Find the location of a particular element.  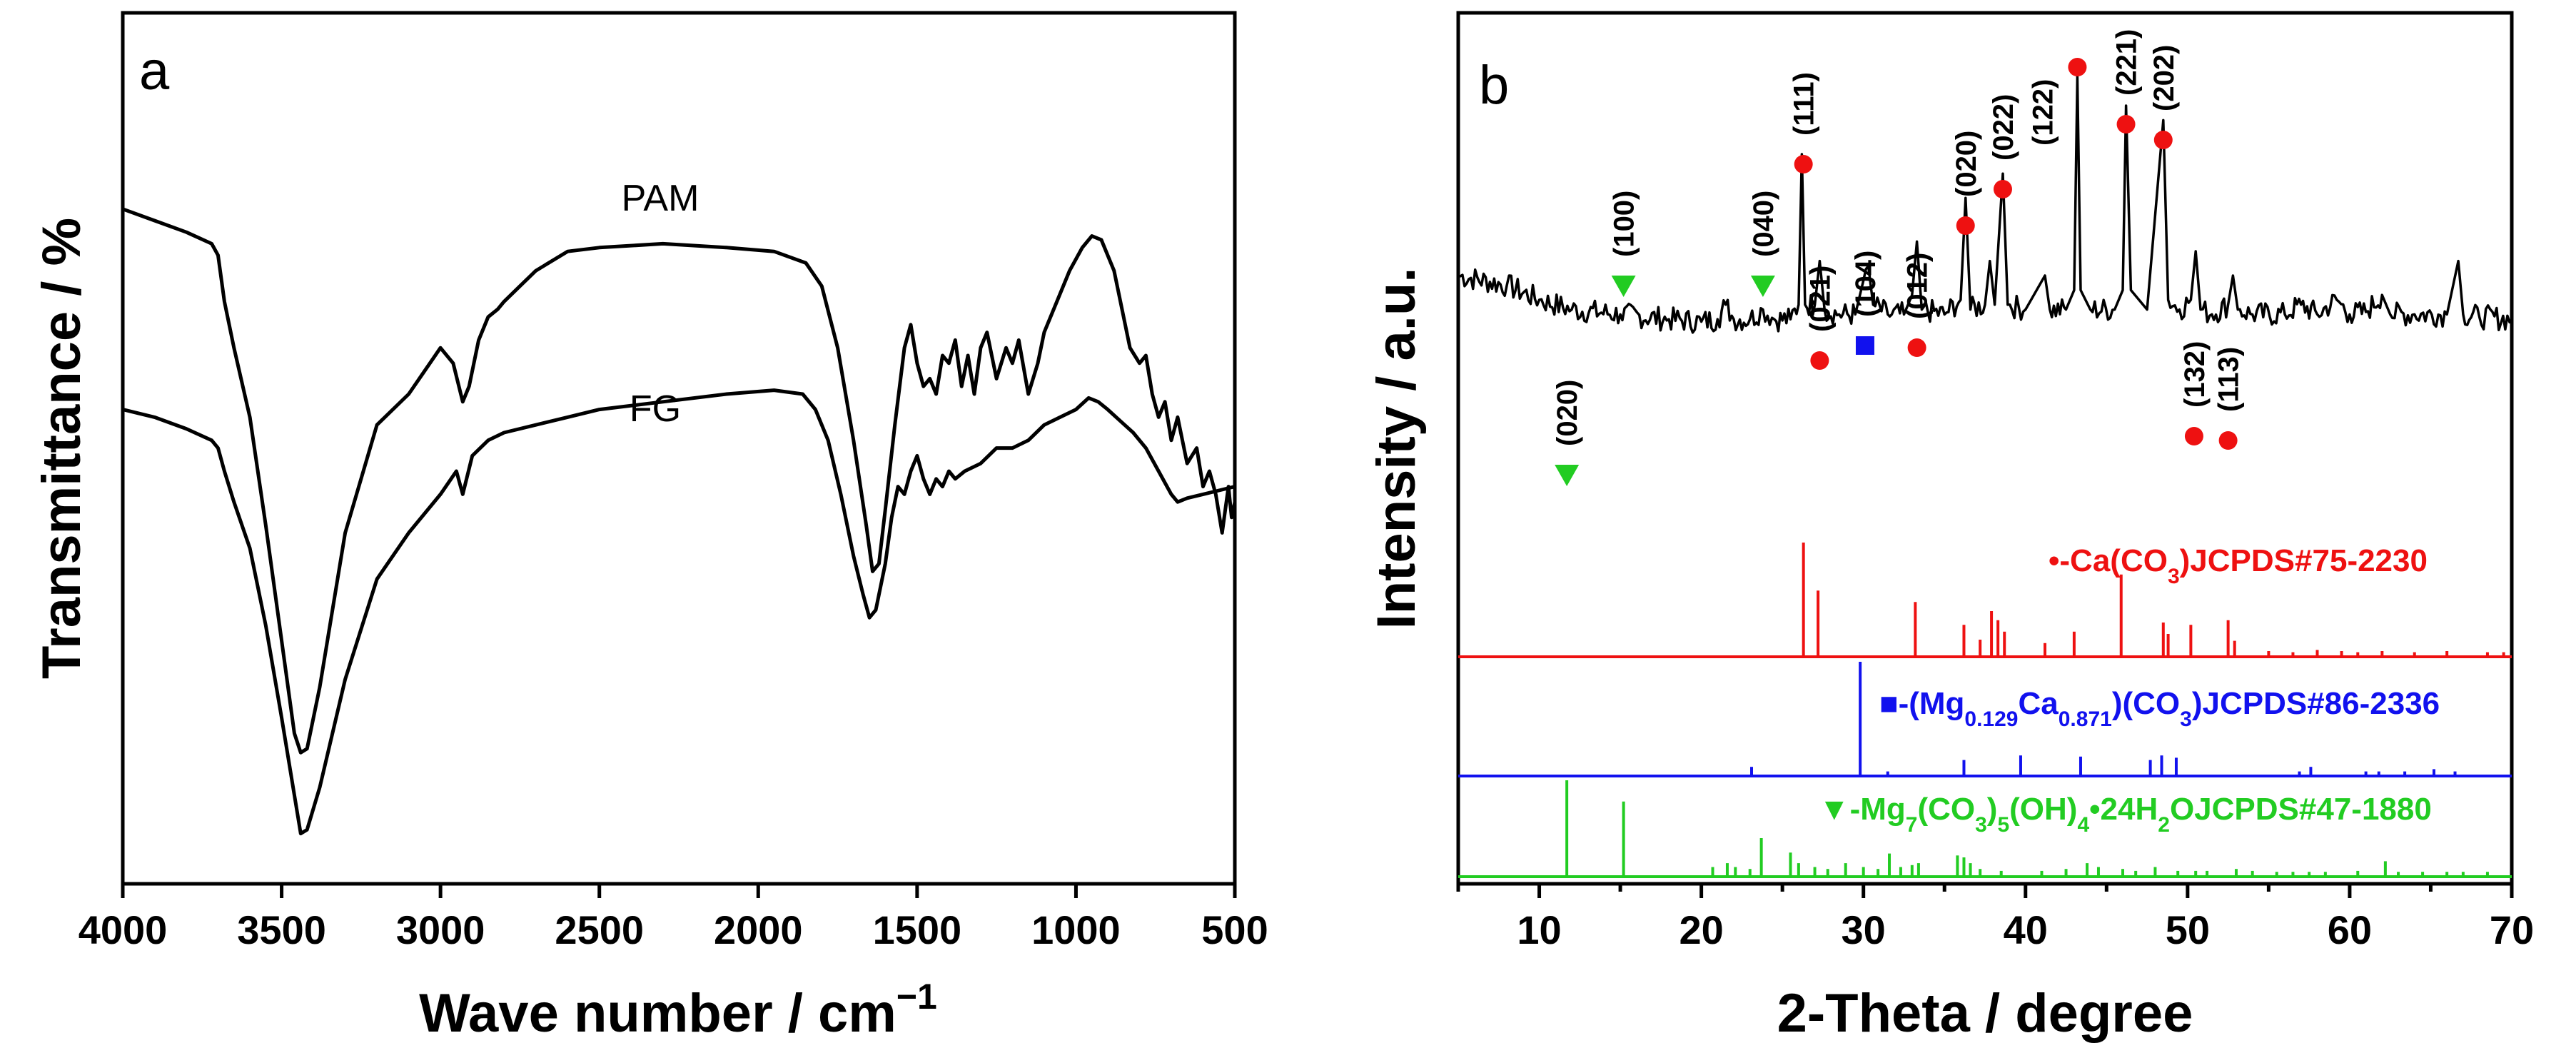

reference-legend-text: 0.871 is located at coordinates (2085, 719).